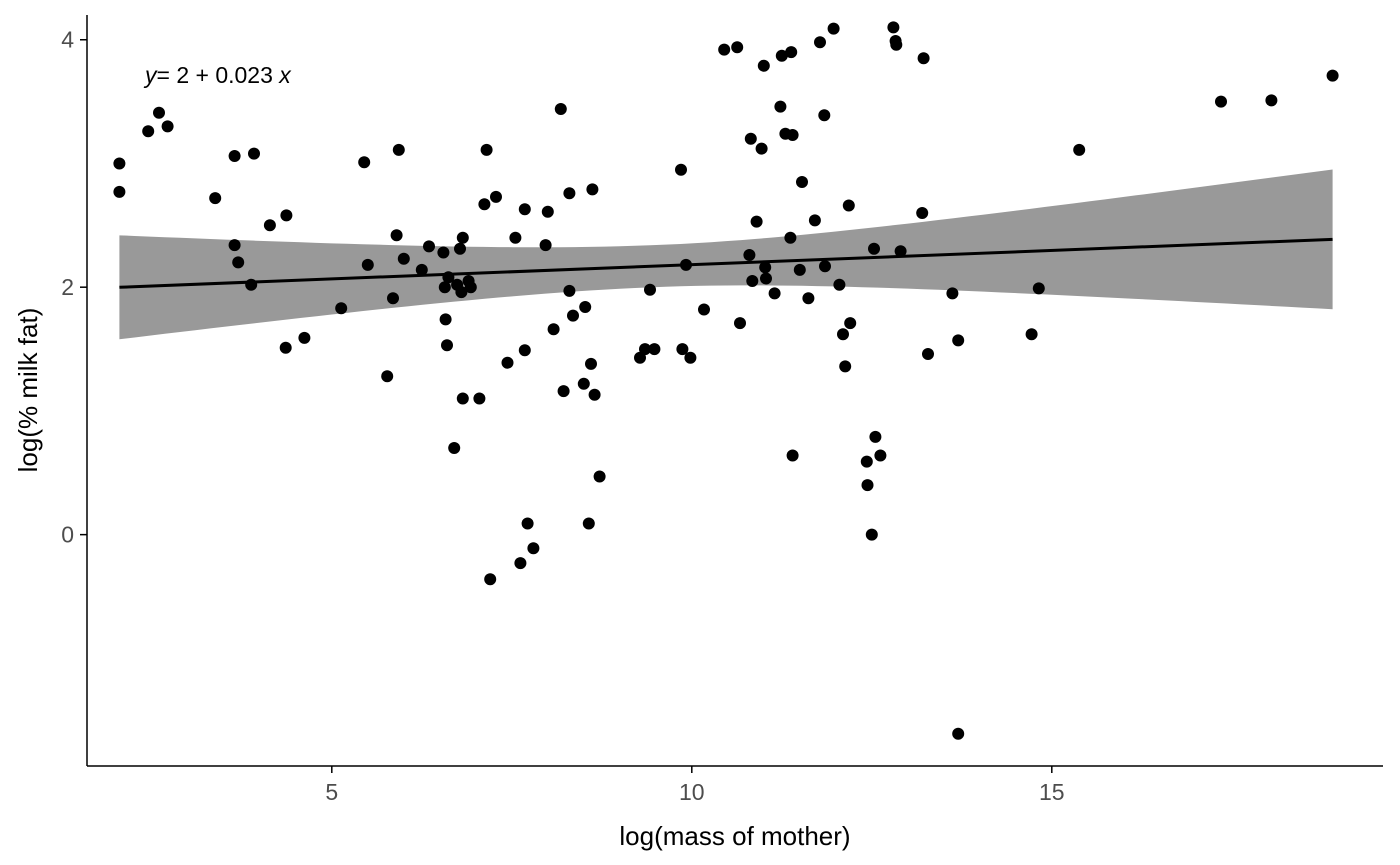  I want to click on equation-rhs: = 2 + 0.023, so click(218, 75).